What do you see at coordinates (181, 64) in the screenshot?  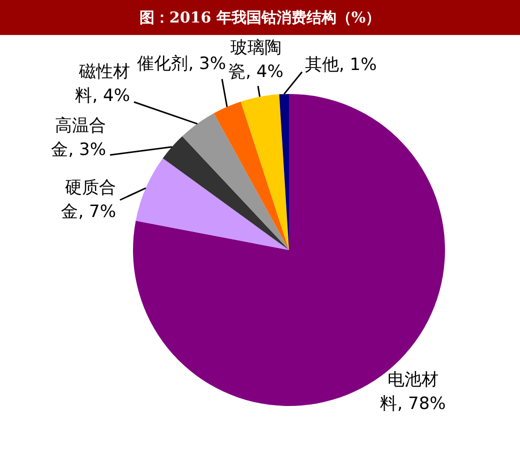 I see `slice-label: 催化剂, 3%` at bounding box center [181, 64].